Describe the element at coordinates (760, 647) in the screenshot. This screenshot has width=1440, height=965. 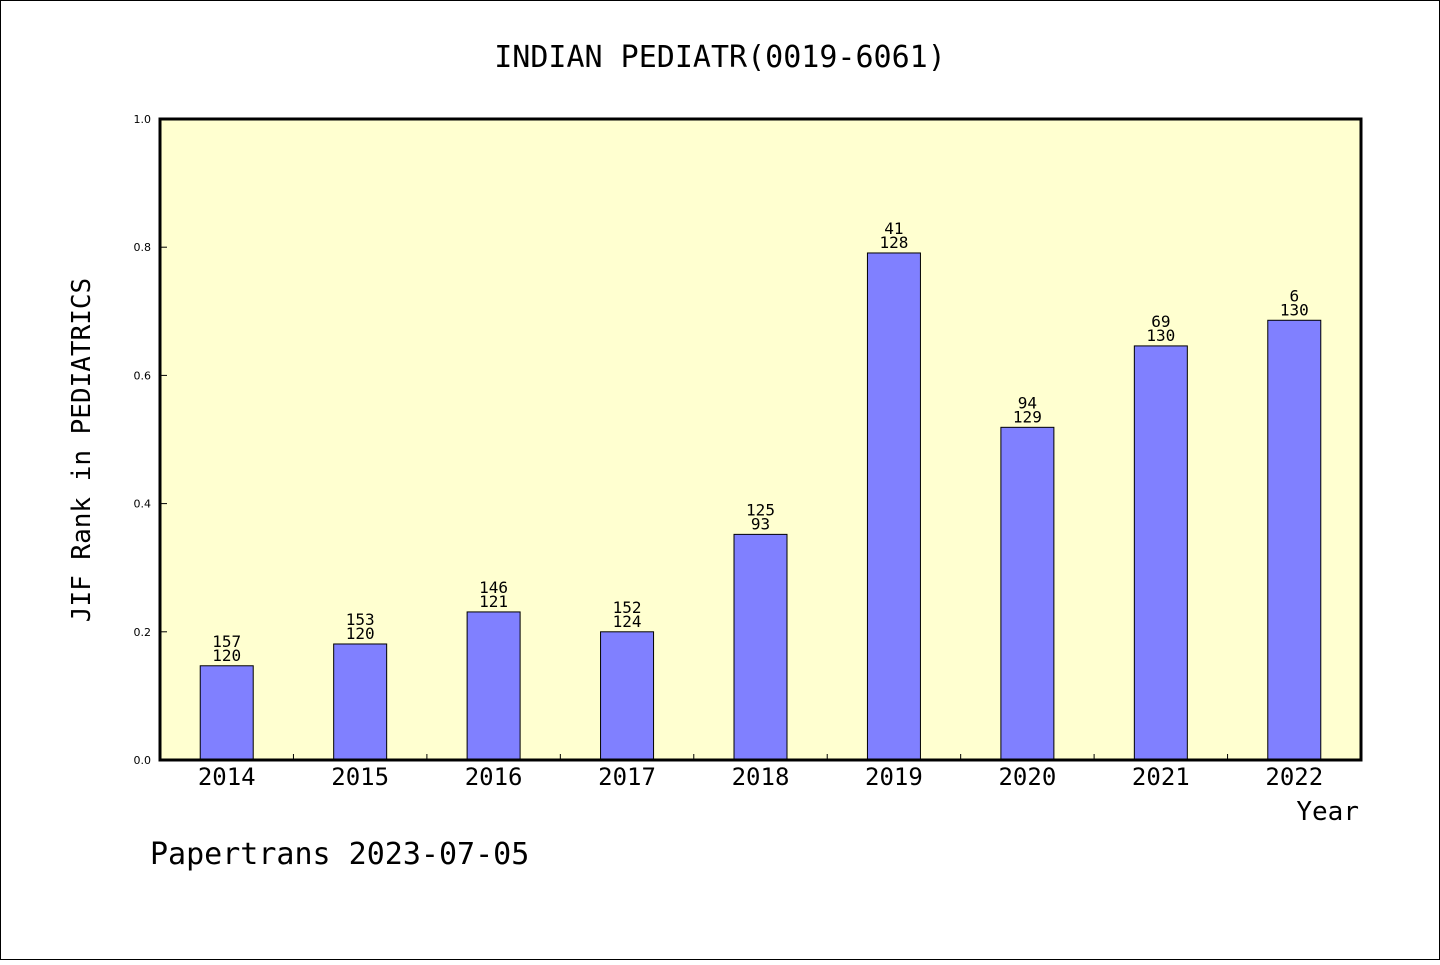
I see `bar-2018` at that location.